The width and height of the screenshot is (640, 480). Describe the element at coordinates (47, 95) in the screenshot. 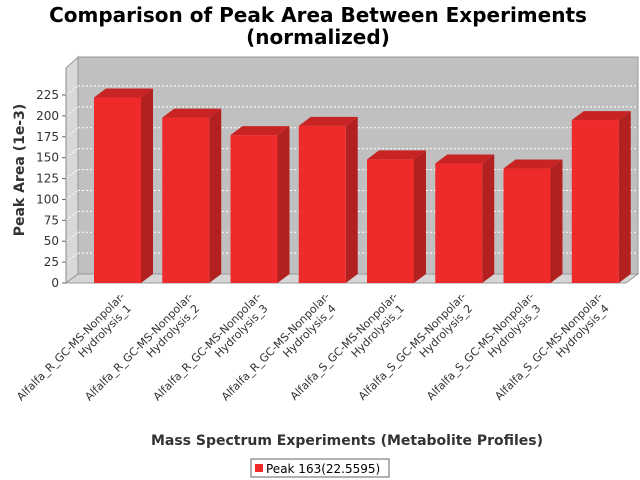

I see `y-tick-label: 225` at that location.